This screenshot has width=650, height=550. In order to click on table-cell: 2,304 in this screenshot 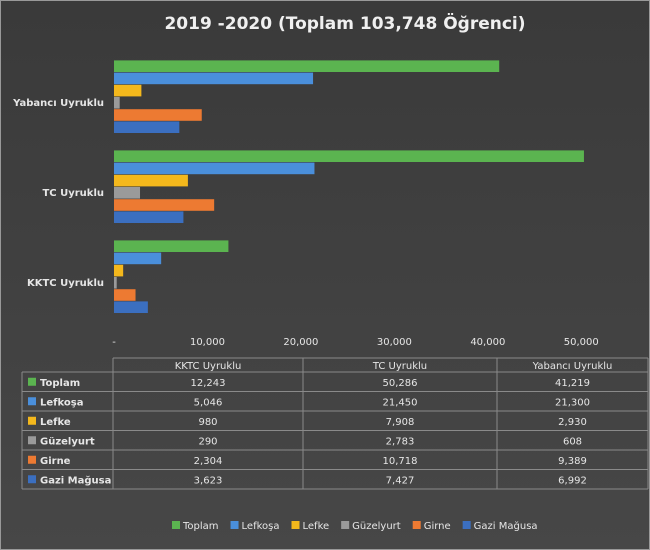, I will do `click(208, 461)`.